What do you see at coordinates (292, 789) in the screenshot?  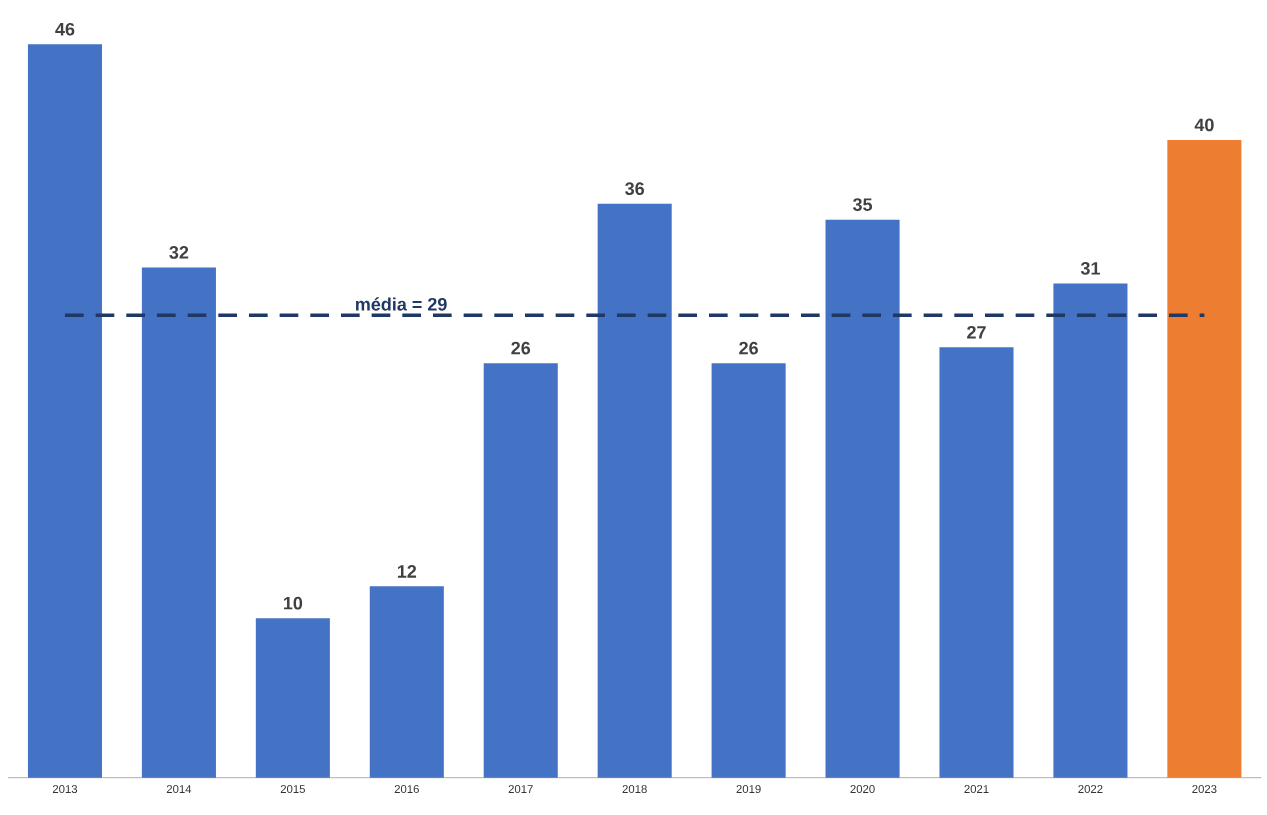 I see `x-tick-label: 2015` at bounding box center [292, 789].